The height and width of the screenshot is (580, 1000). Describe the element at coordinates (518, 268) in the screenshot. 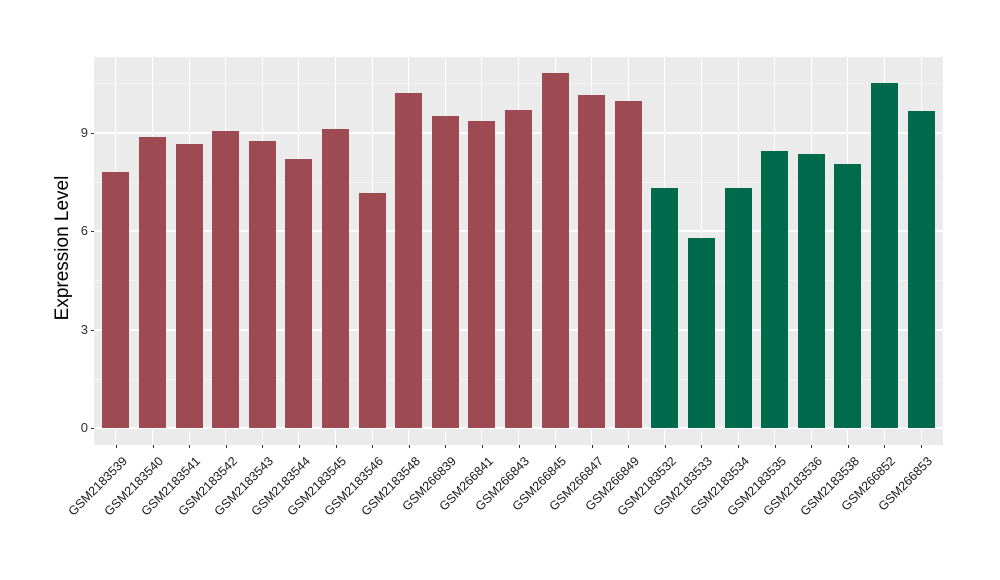

I see `bar-GSM266843` at that location.